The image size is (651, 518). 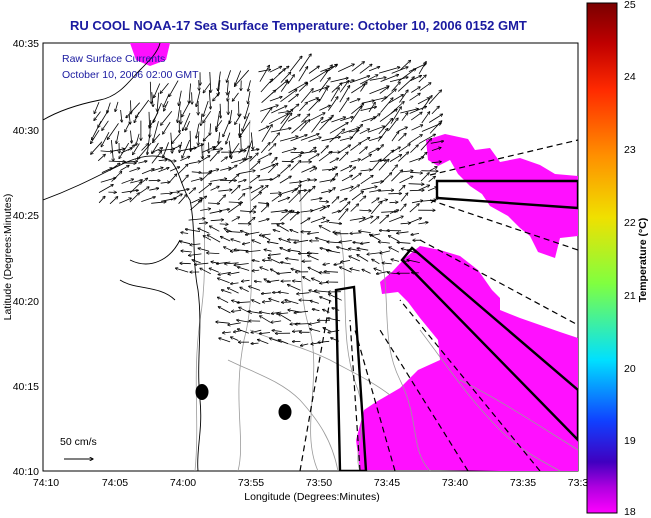 I want to click on colorbar, so click(x=602, y=258).